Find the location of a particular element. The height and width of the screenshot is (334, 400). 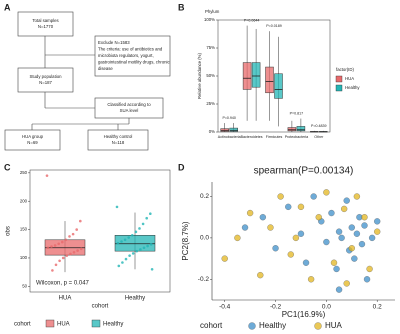

flow-text: SUA level is located at coordinates (129, 110).